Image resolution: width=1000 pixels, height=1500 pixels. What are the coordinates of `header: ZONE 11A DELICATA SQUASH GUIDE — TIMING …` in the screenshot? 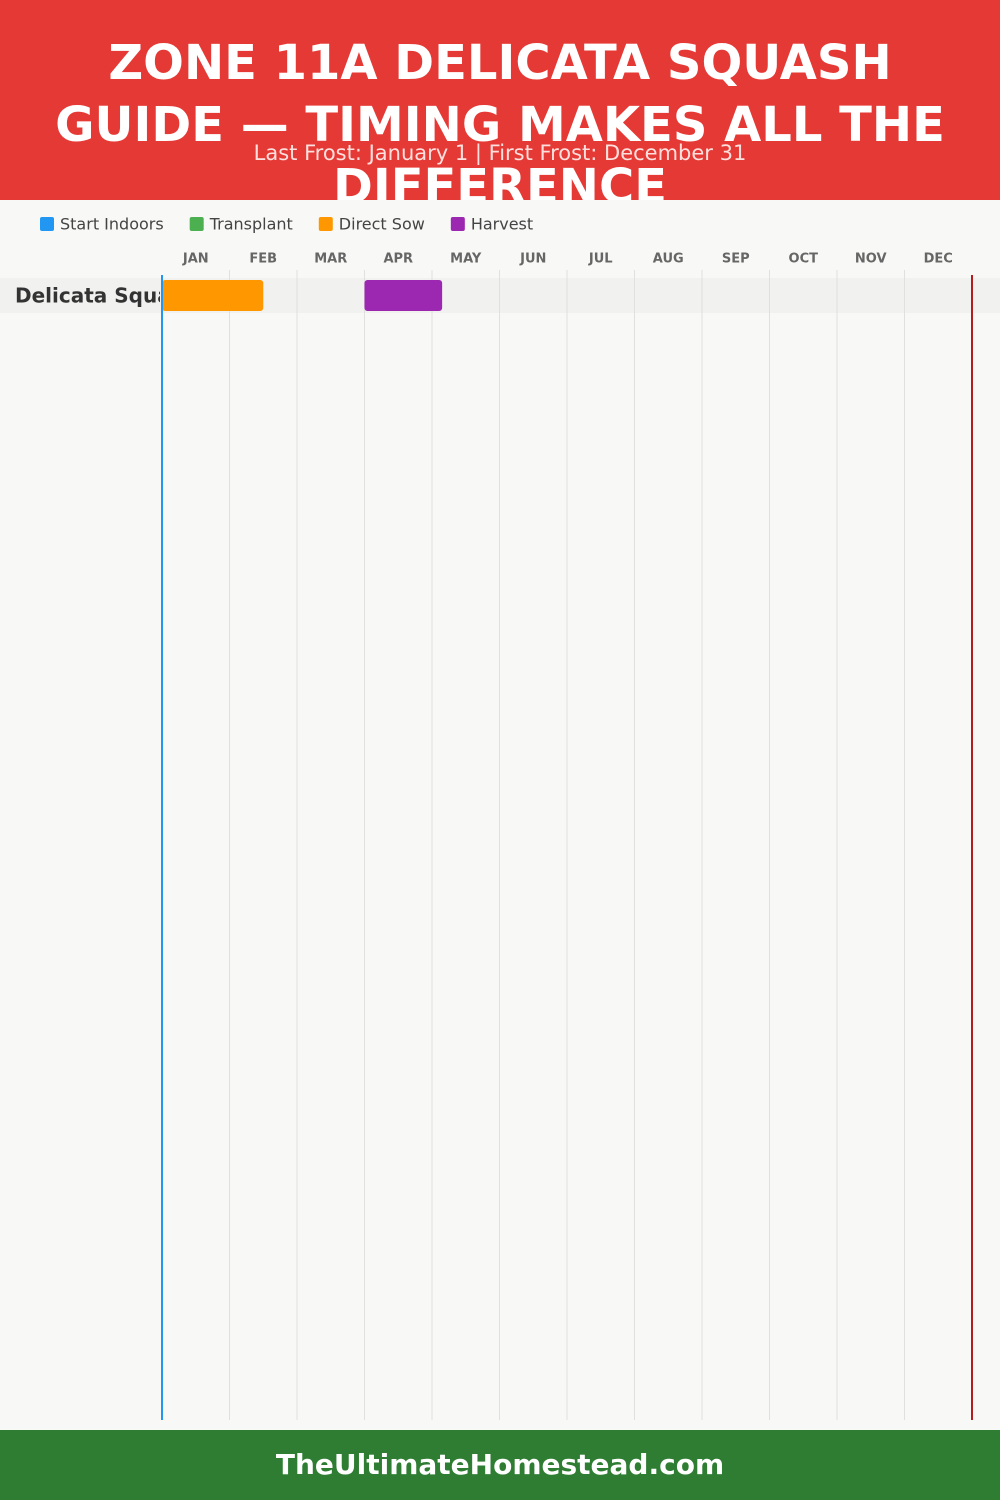 It's located at (500, 100).